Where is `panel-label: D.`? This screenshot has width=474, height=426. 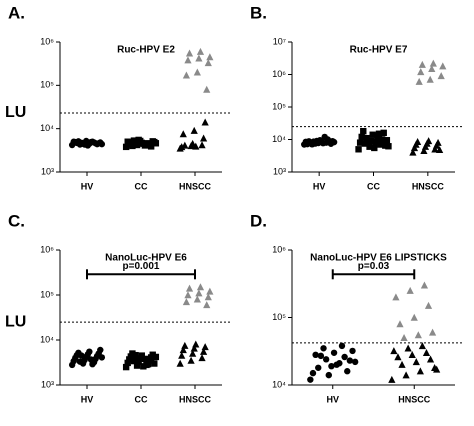 panel-label: D. is located at coordinates (258, 220).